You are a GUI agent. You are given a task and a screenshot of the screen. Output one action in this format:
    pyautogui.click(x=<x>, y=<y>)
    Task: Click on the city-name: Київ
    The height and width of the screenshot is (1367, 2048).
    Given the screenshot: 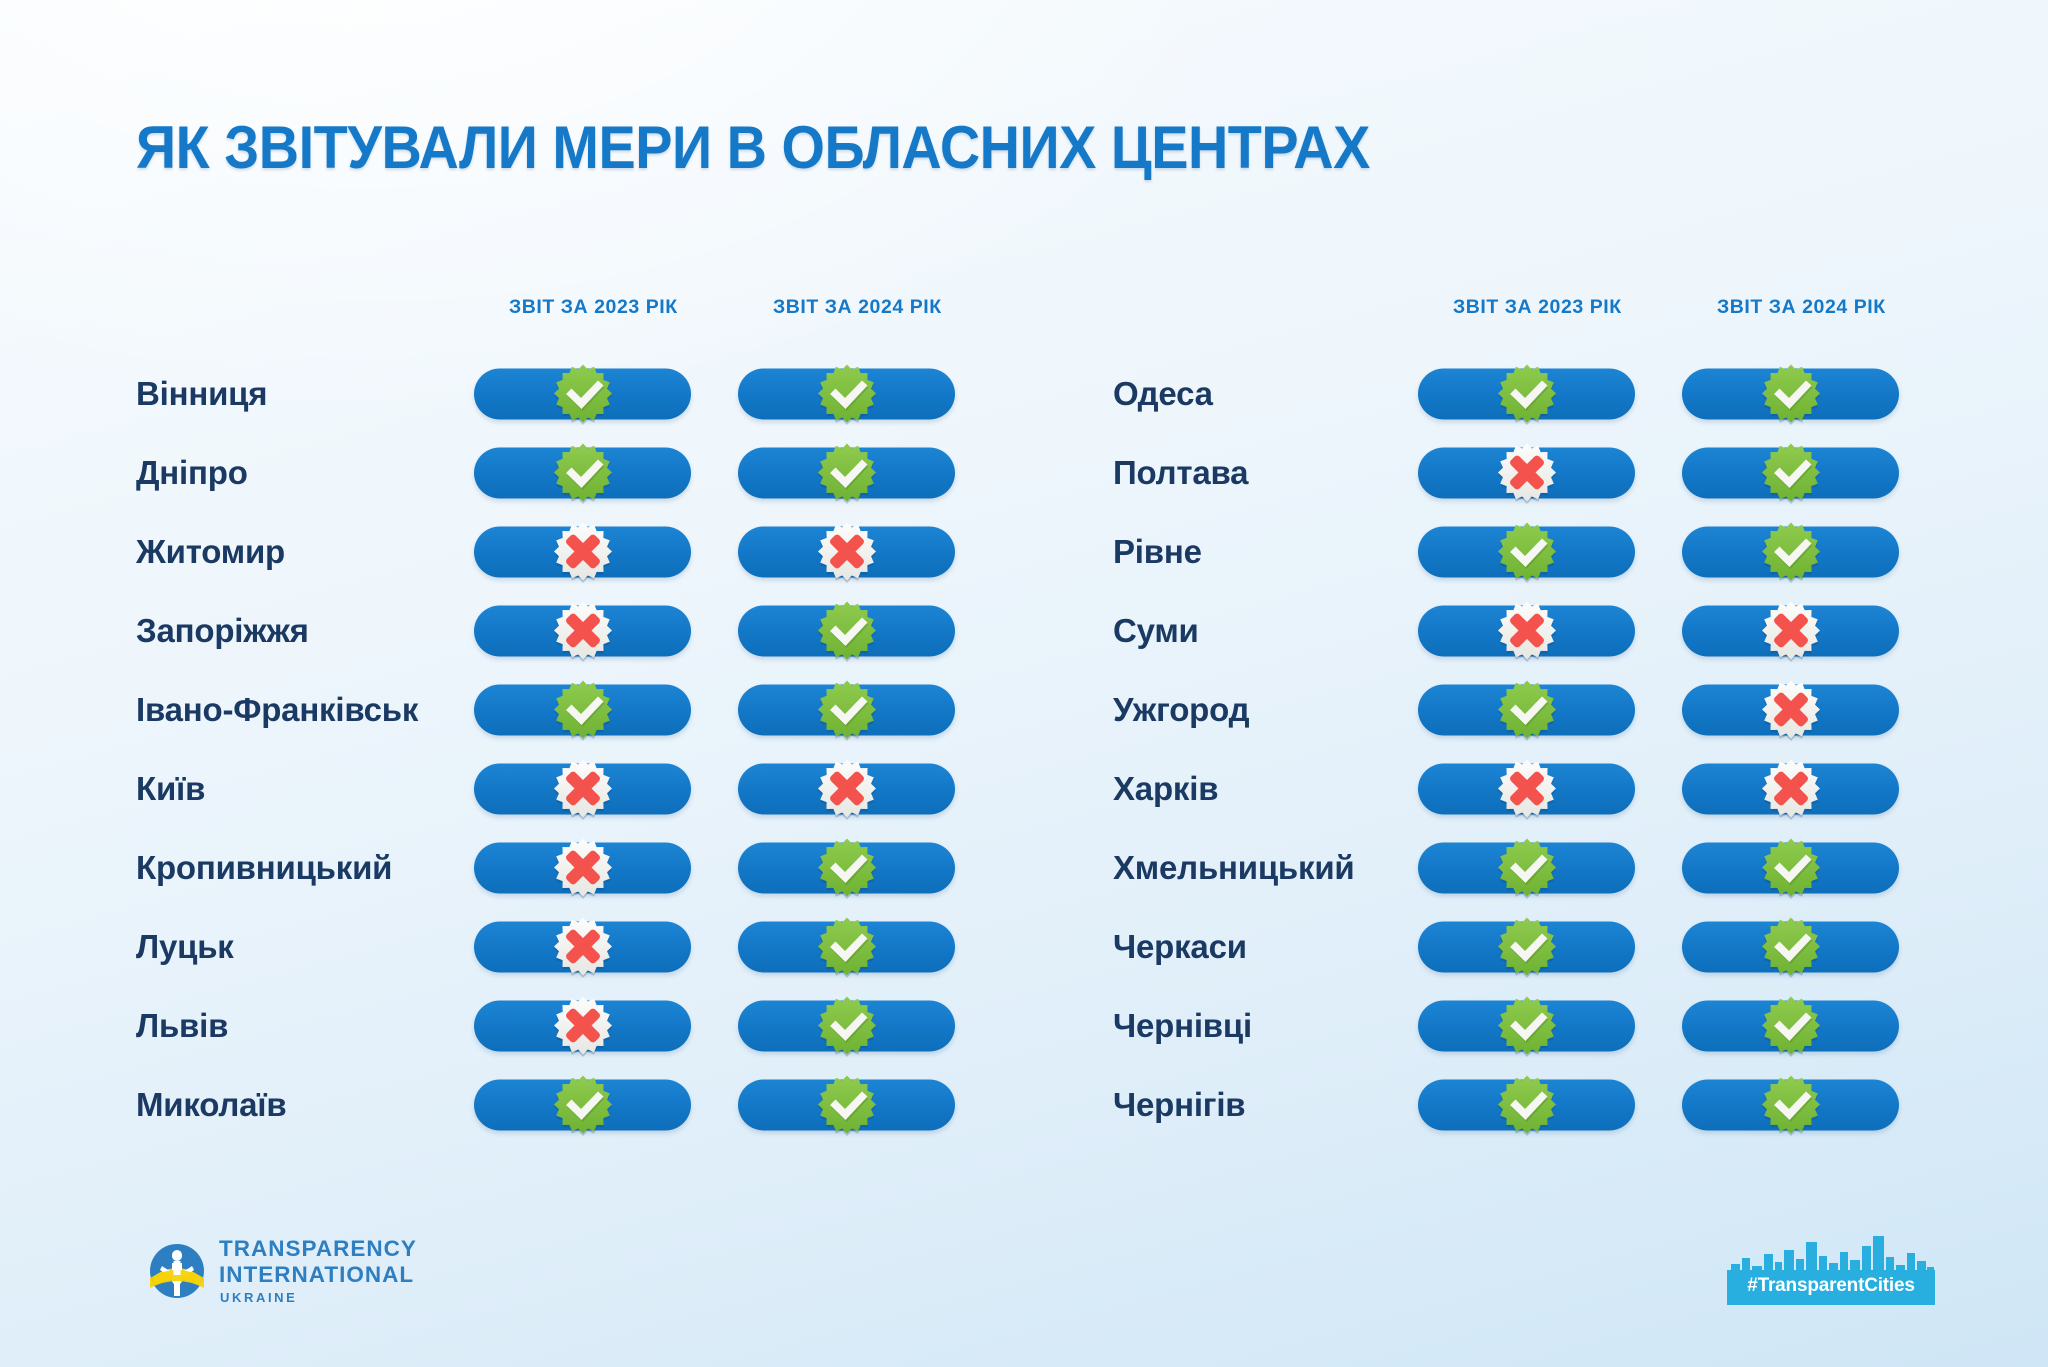 What is the action you would take?
    pyautogui.click(x=171, y=788)
    